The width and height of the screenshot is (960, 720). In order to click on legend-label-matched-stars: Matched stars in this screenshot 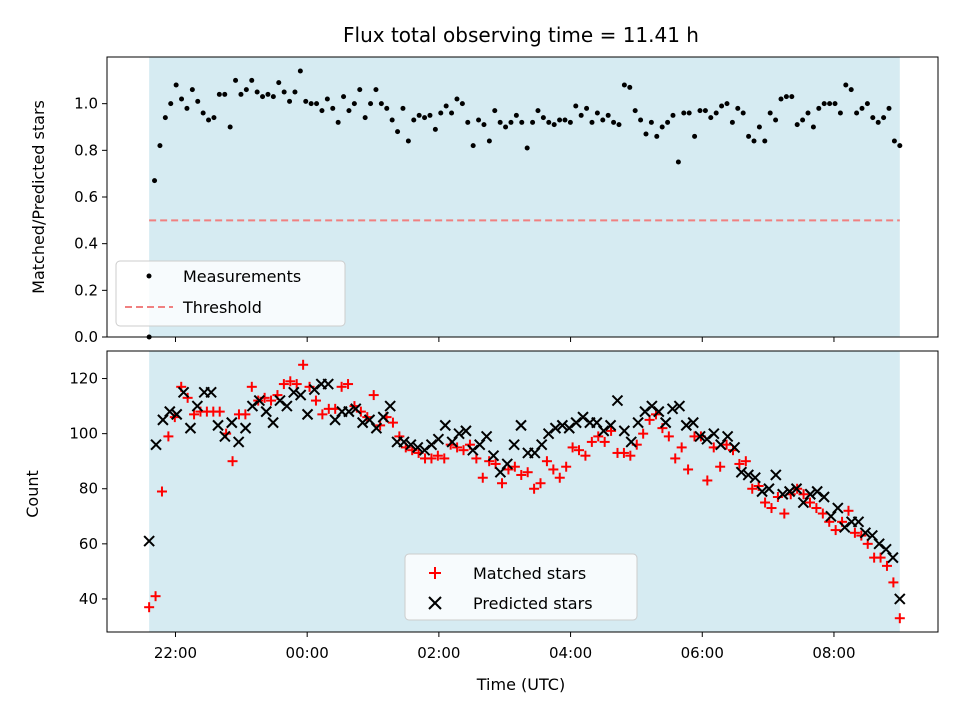, I will do `click(529, 573)`.